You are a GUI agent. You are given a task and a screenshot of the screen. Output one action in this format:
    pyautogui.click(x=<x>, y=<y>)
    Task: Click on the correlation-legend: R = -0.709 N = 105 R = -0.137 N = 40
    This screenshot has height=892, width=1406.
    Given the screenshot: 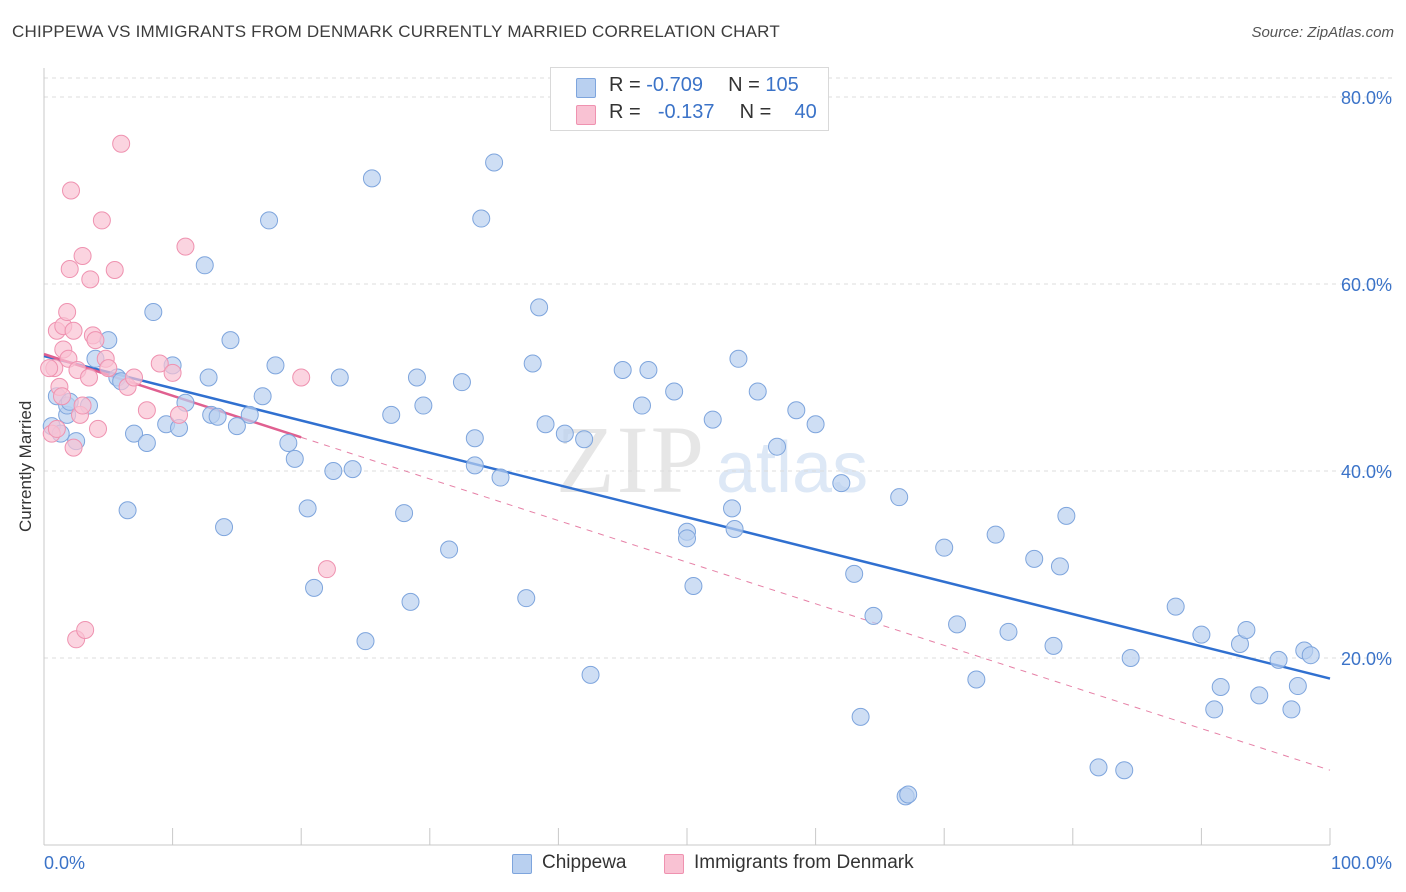 What is the action you would take?
    pyautogui.click(x=689, y=99)
    